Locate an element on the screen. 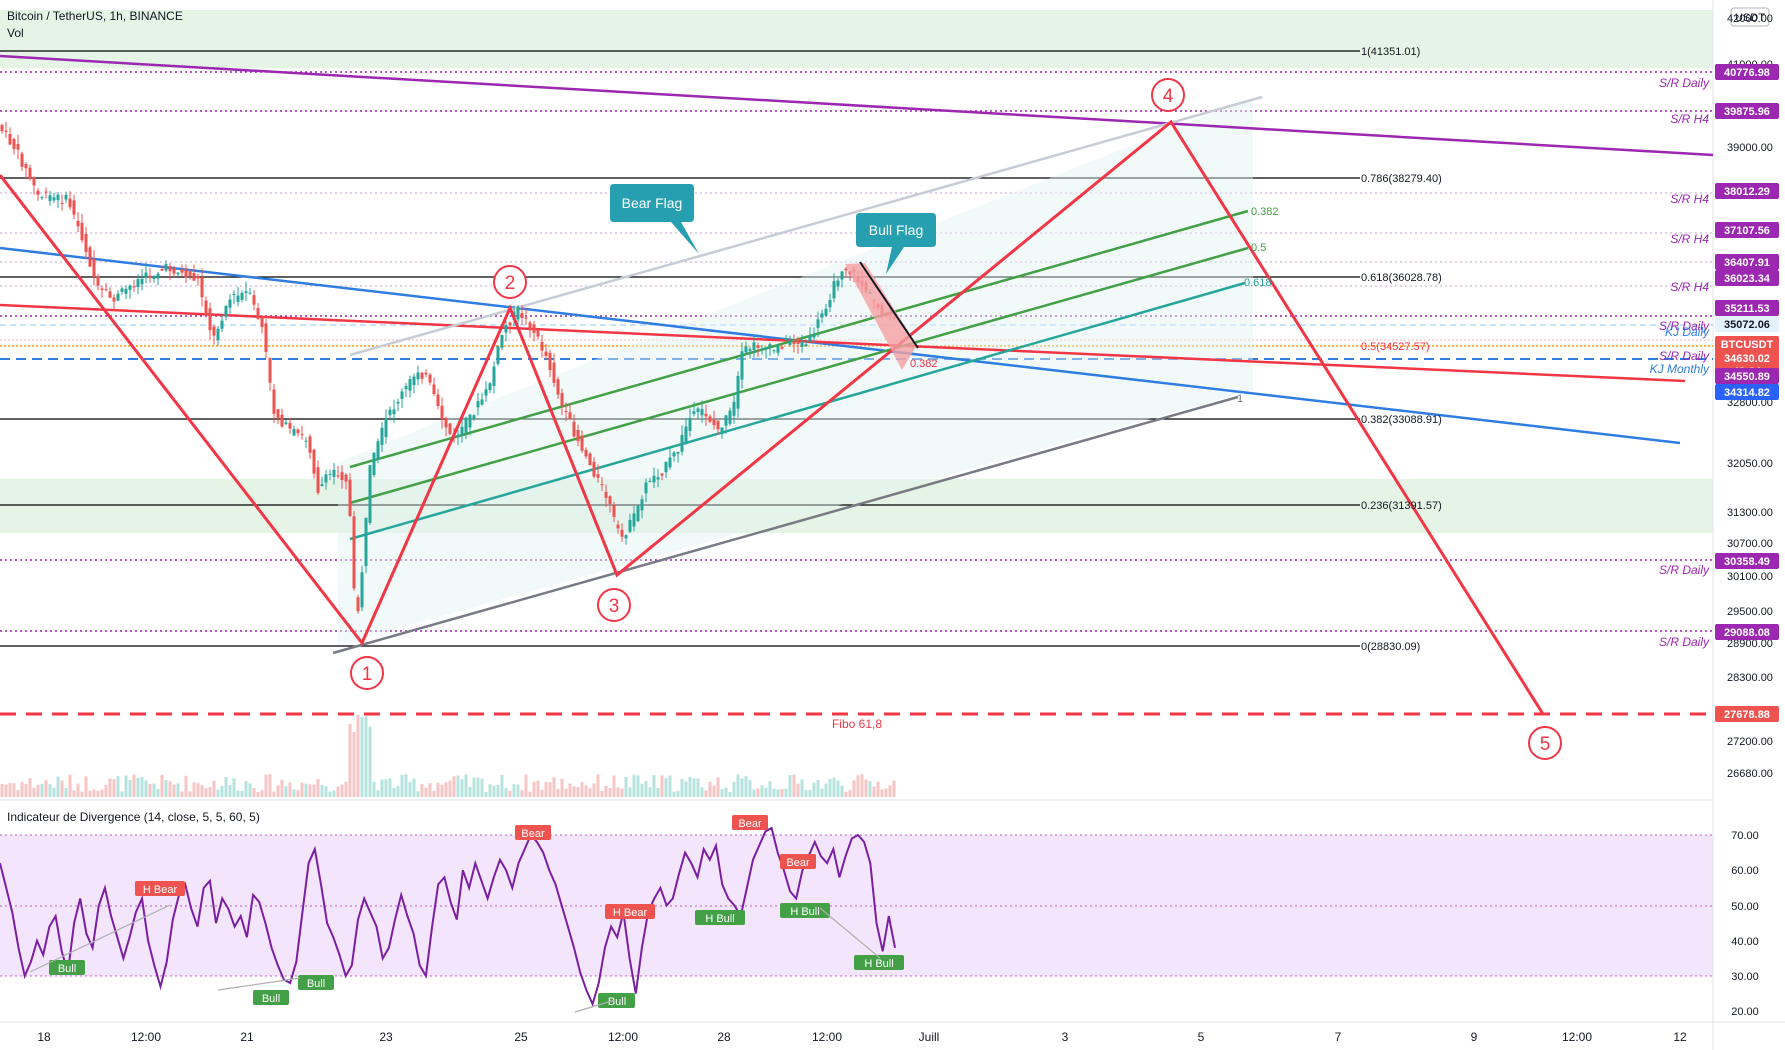 This screenshot has height=1050, width=1785. time-tick-label: 12 is located at coordinates (1680, 1037).